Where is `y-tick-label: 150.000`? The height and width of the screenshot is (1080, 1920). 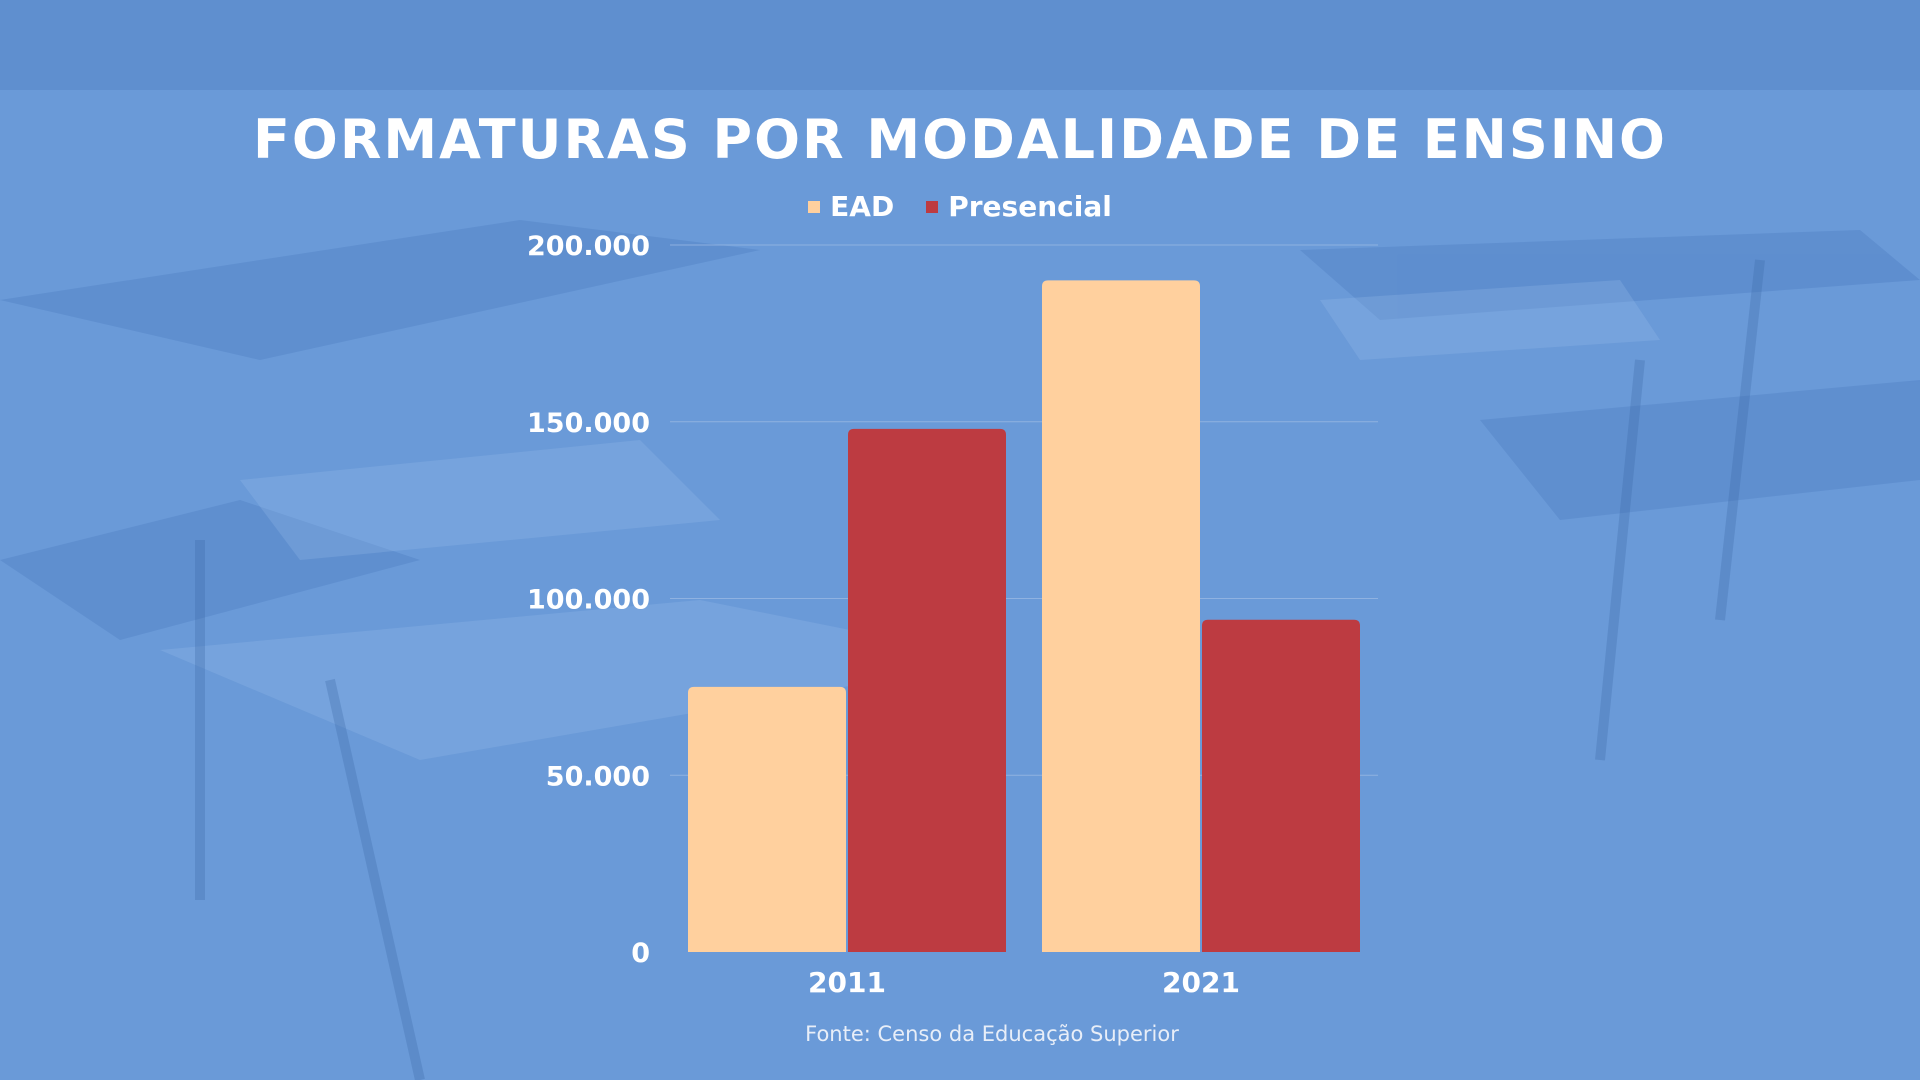
y-tick-label: 150.000 is located at coordinates (588, 423).